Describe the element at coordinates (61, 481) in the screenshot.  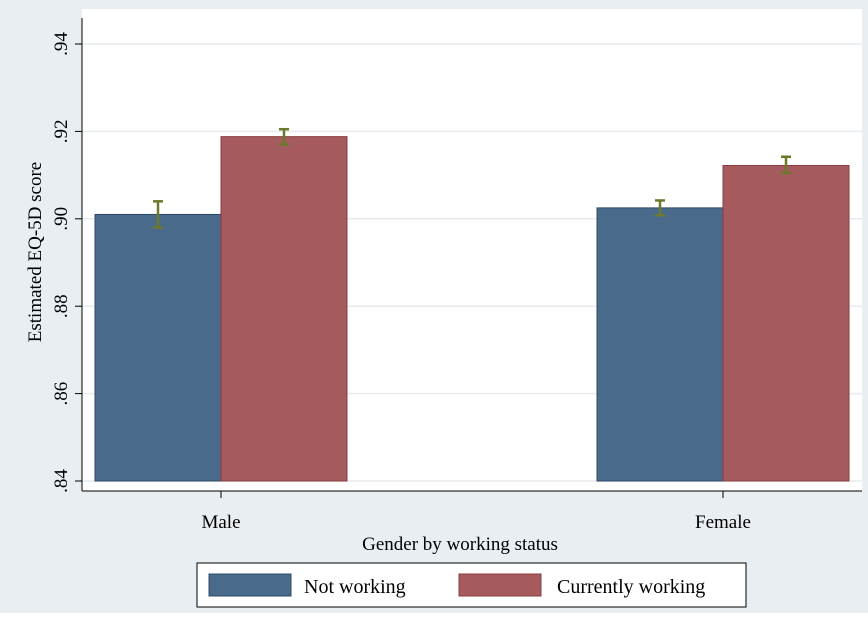
I see `y-tick-label: .84` at that location.